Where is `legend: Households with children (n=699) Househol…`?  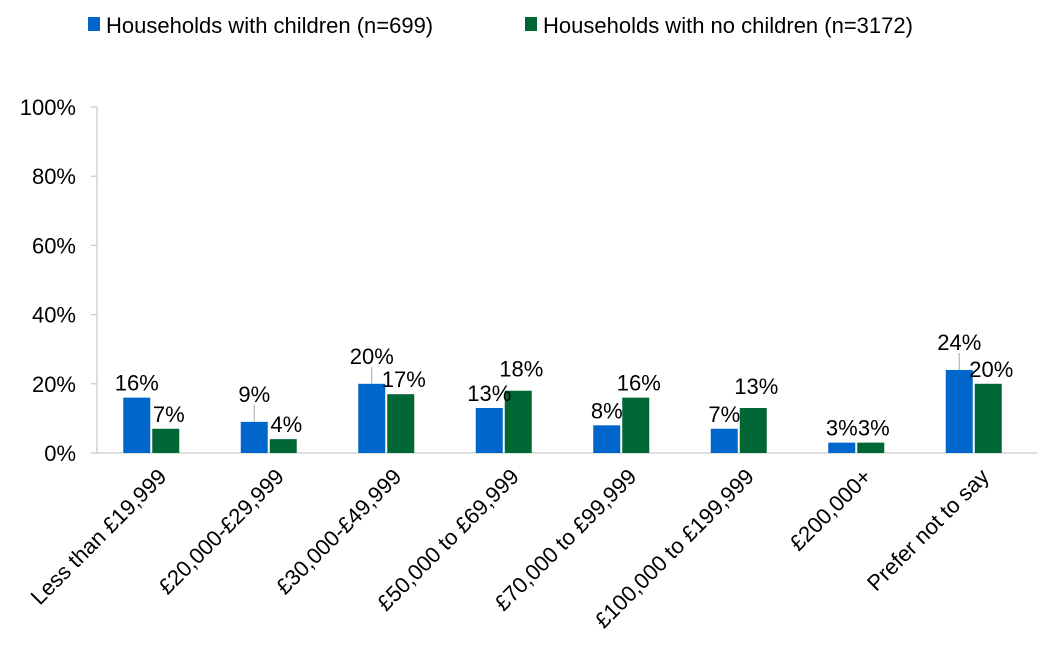
legend: Households with children (n=699) Househol… is located at coordinates (500, 25).